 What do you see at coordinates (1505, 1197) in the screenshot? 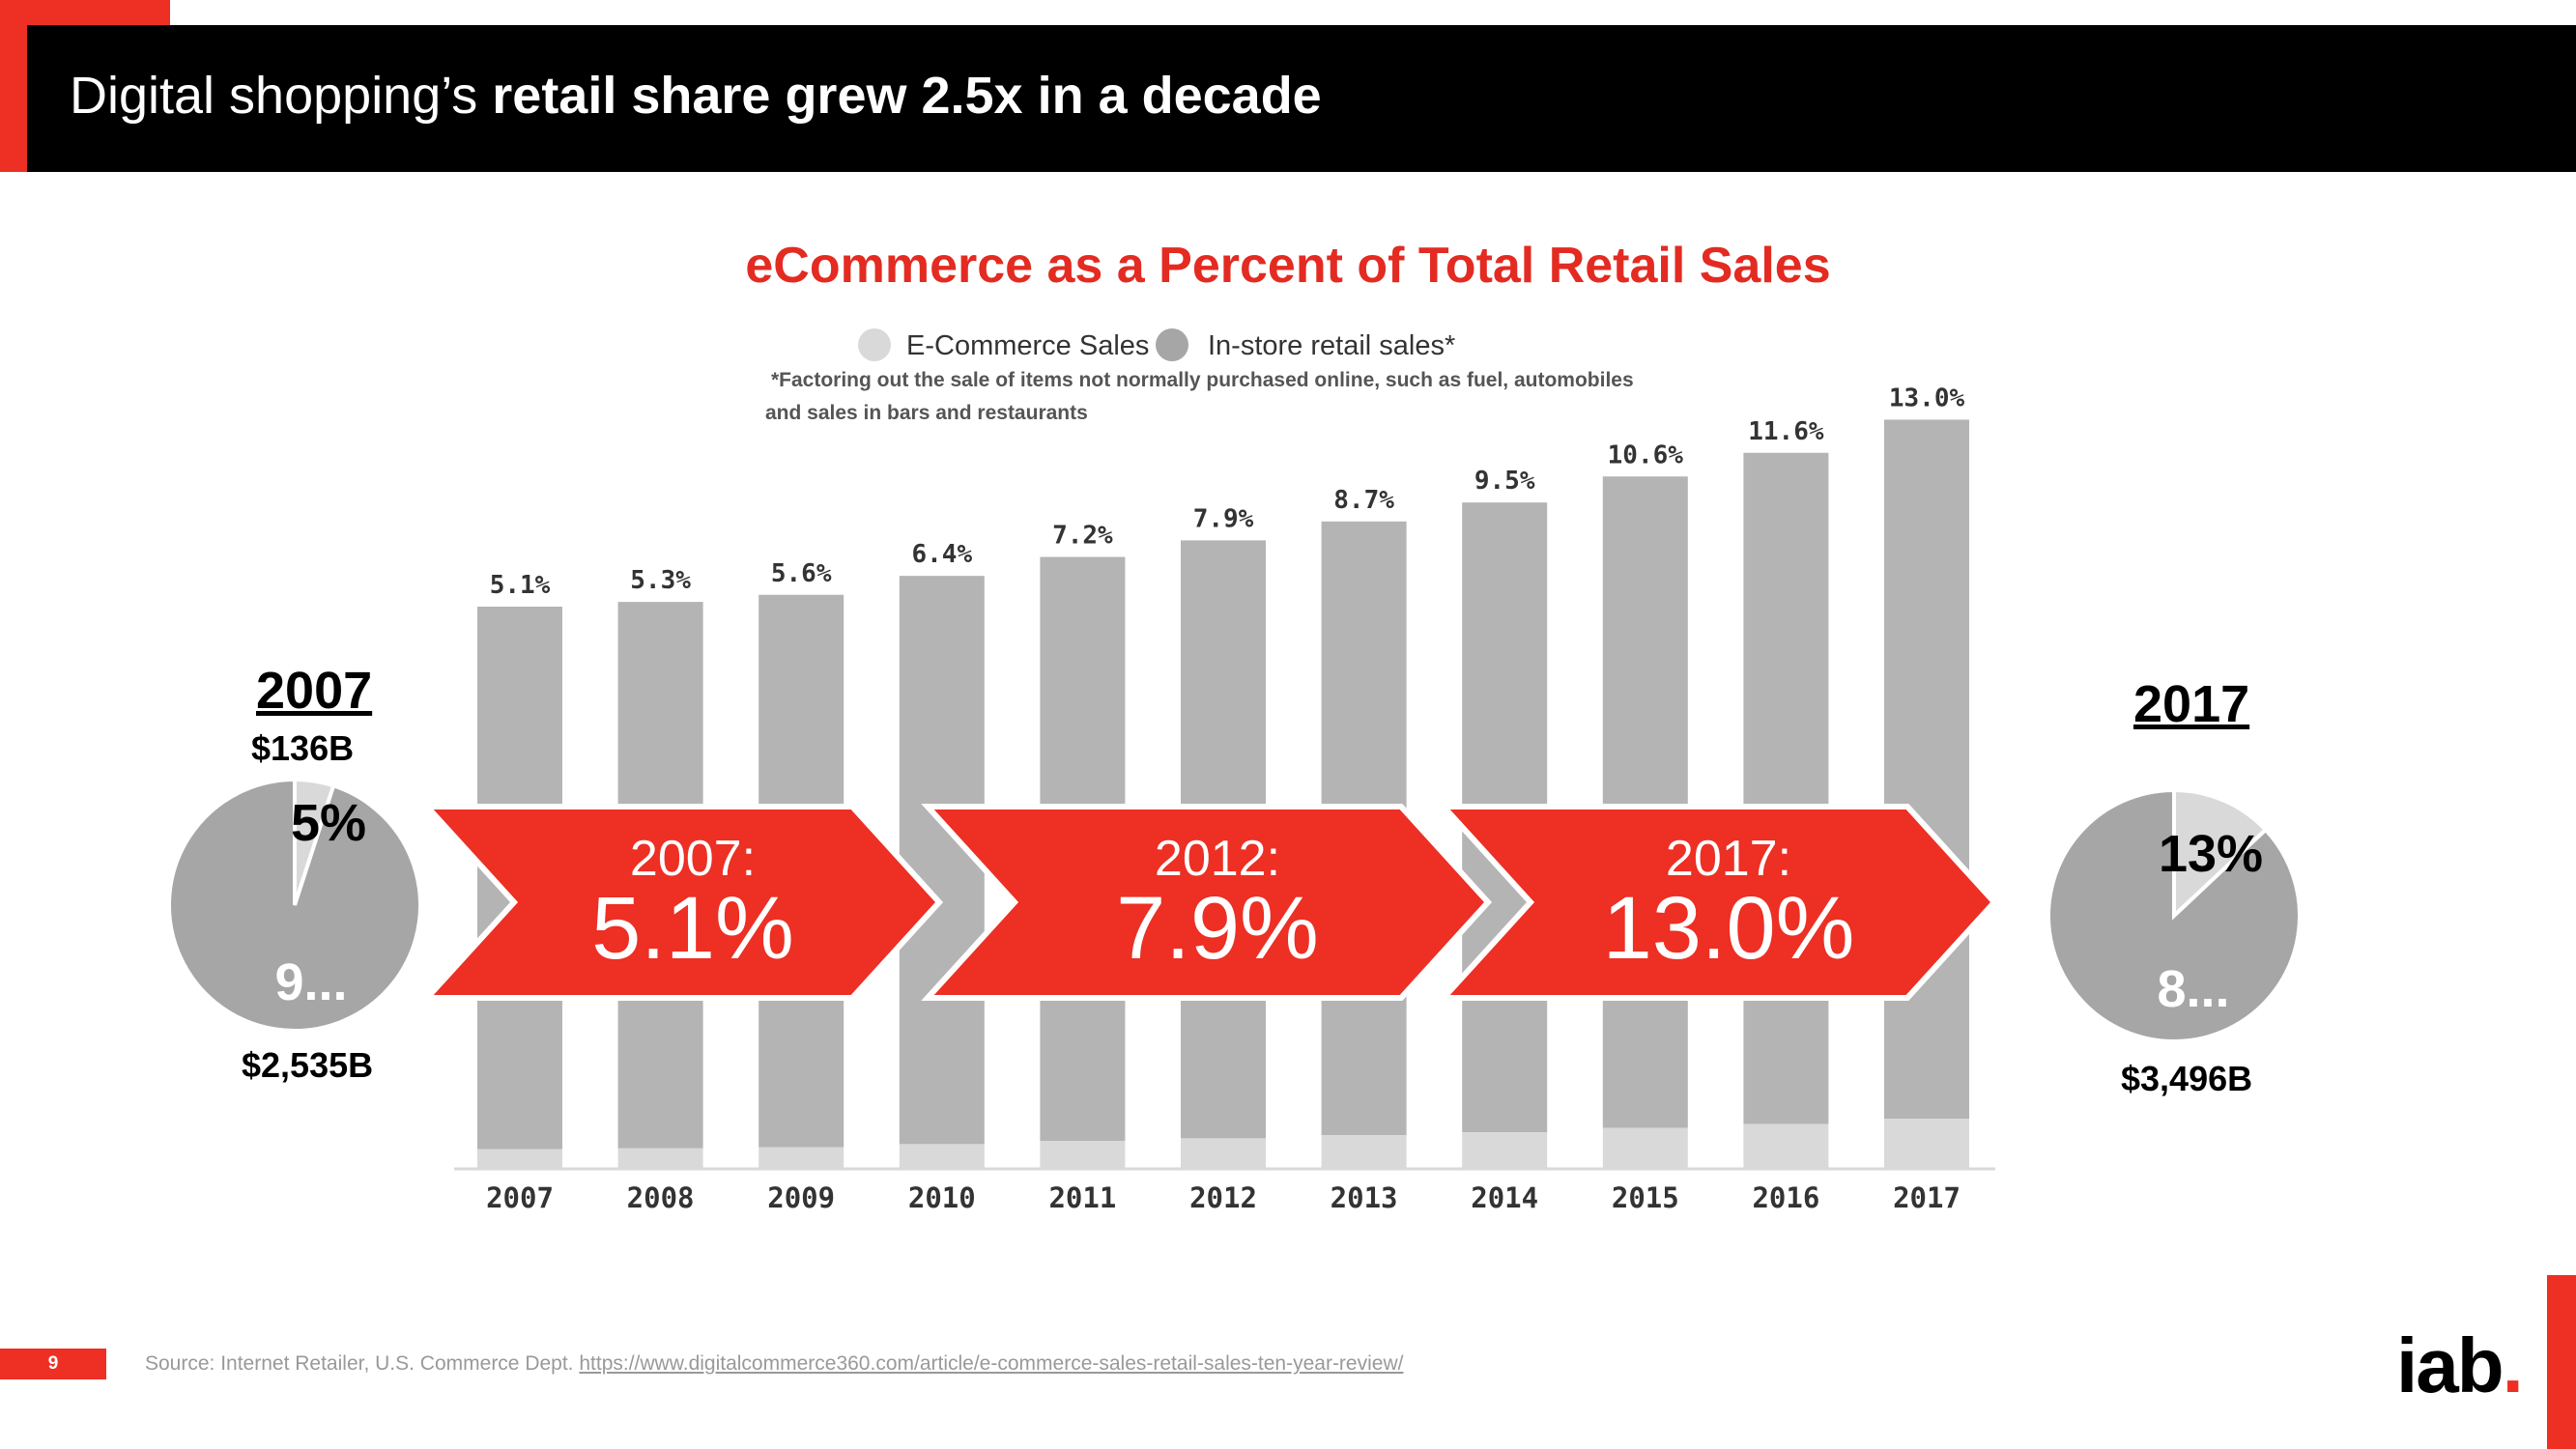
I see `x-tick-label-2014: 2014` at bounding box center [1505, 1197].